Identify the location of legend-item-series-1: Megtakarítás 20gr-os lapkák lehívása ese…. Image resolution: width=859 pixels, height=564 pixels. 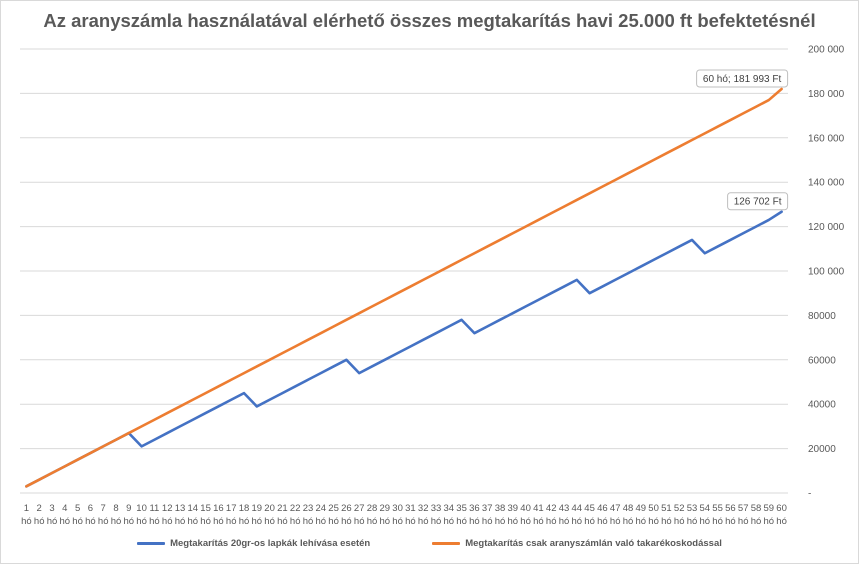
(253, 543).